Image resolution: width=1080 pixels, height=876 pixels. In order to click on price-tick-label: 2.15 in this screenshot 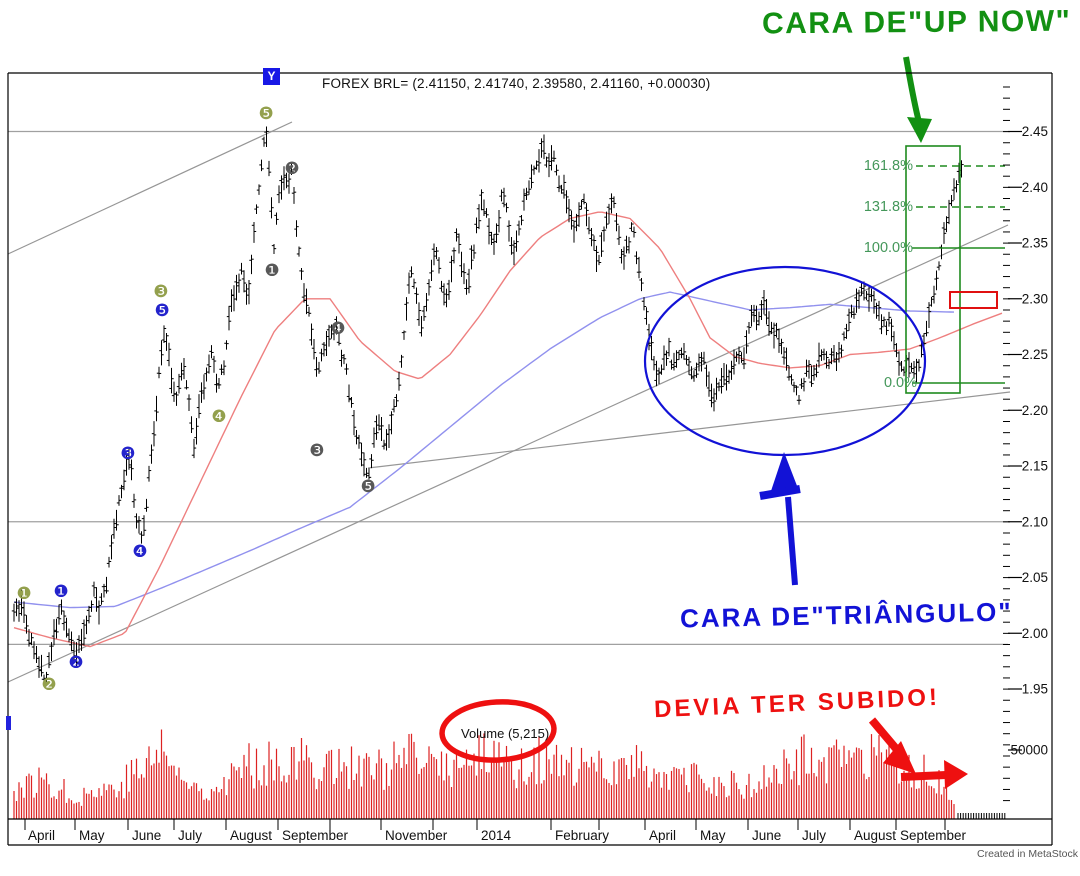, I will do `click(1035, 466)`.